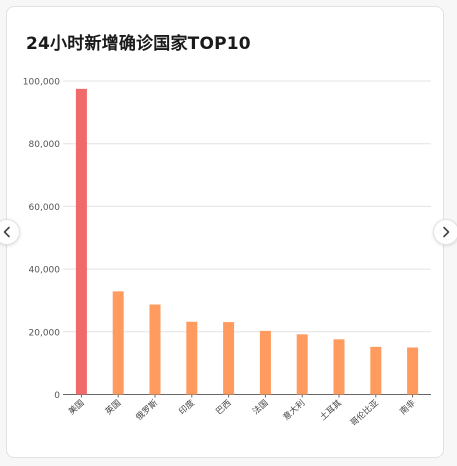 The height and width of the screenshot is (466, 457). What do you see at coordinates (364, 412) in the screenshot?
I see `x-tick-label: 哥伦比亚` at bounding box center [364, 412].